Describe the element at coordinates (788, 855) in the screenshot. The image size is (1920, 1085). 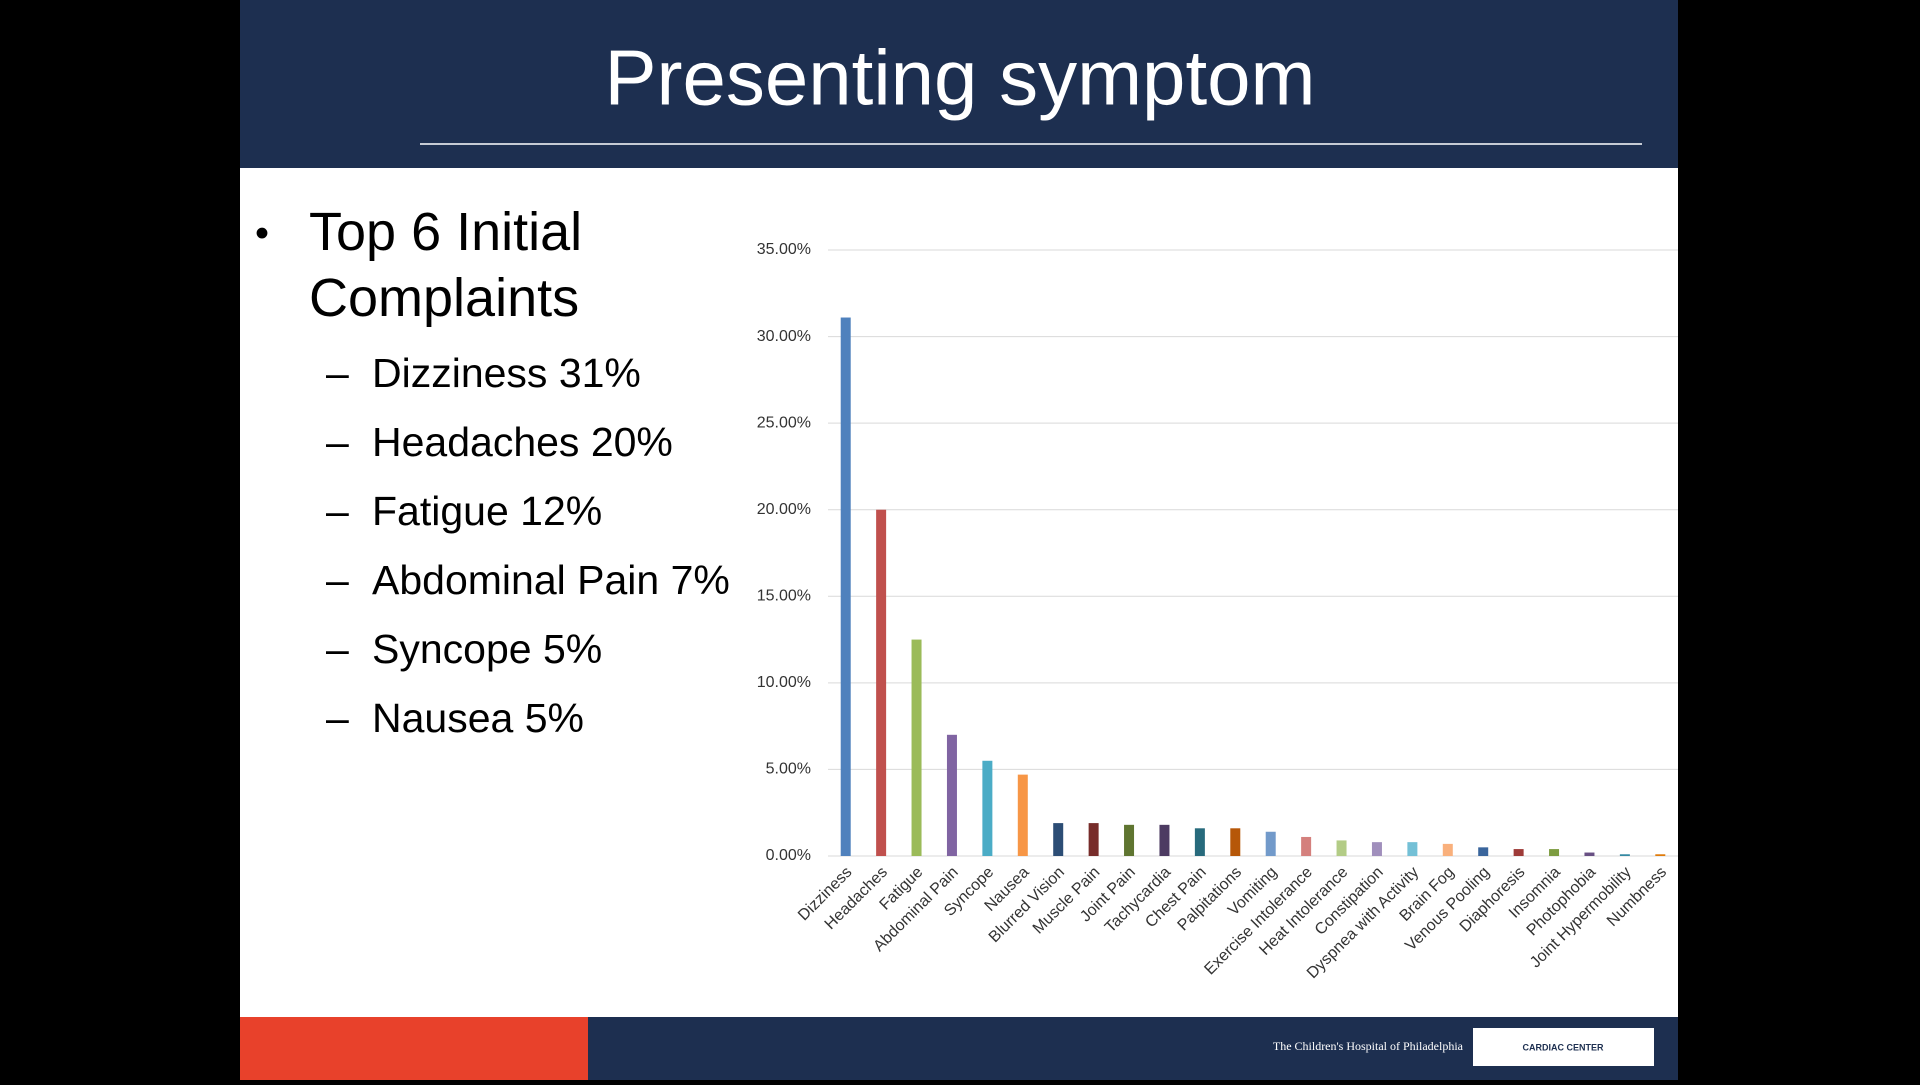
I see `y-tick-label: 0.00%` at that location.